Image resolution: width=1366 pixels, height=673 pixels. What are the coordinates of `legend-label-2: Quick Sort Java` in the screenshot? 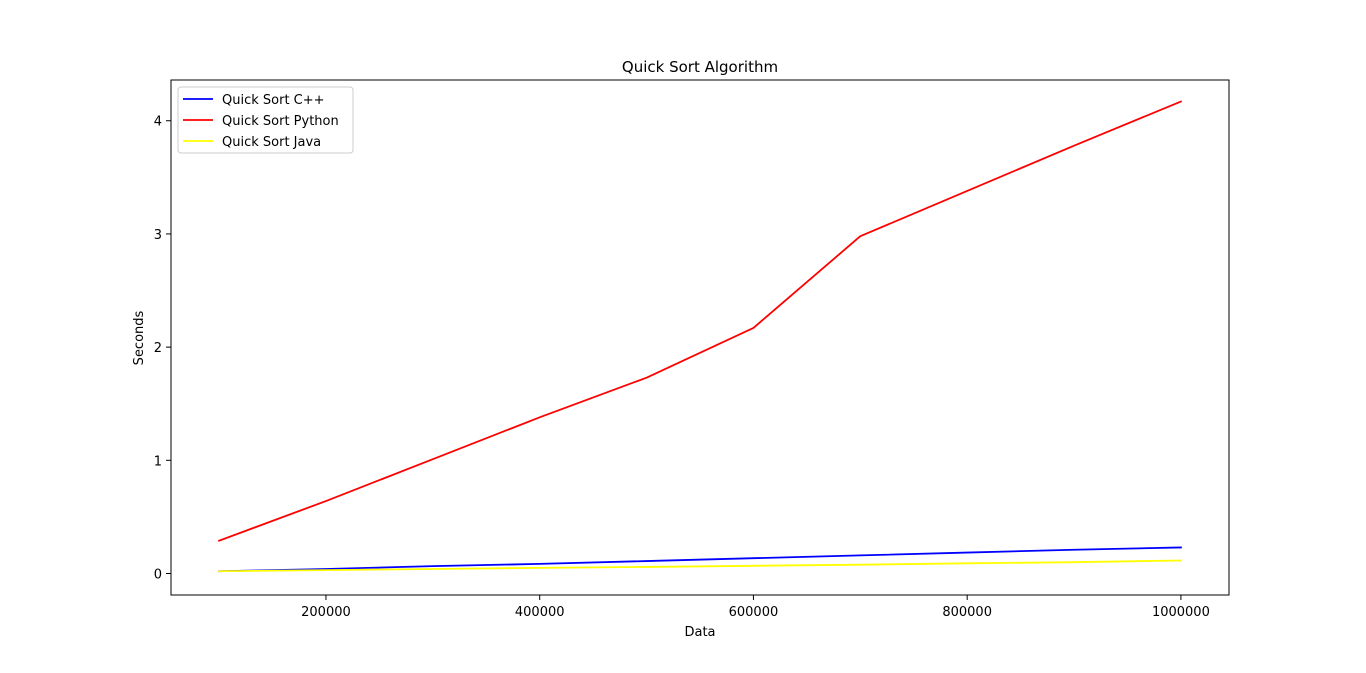 It's located at (271, 142).